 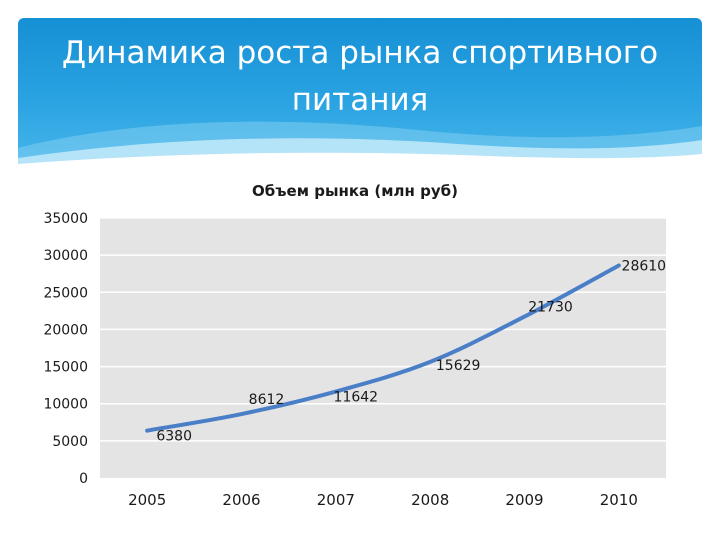 What do you see at coordinates (65, 405) in the screenshot?
I see `y-tick-label: 10000` at bounding box center [65, 405].